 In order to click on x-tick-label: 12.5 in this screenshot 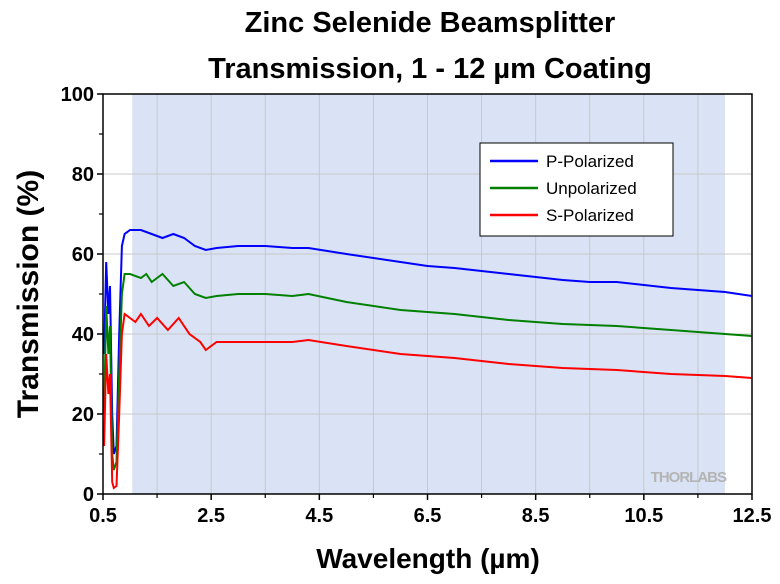, I will do `click(752, 516)`.